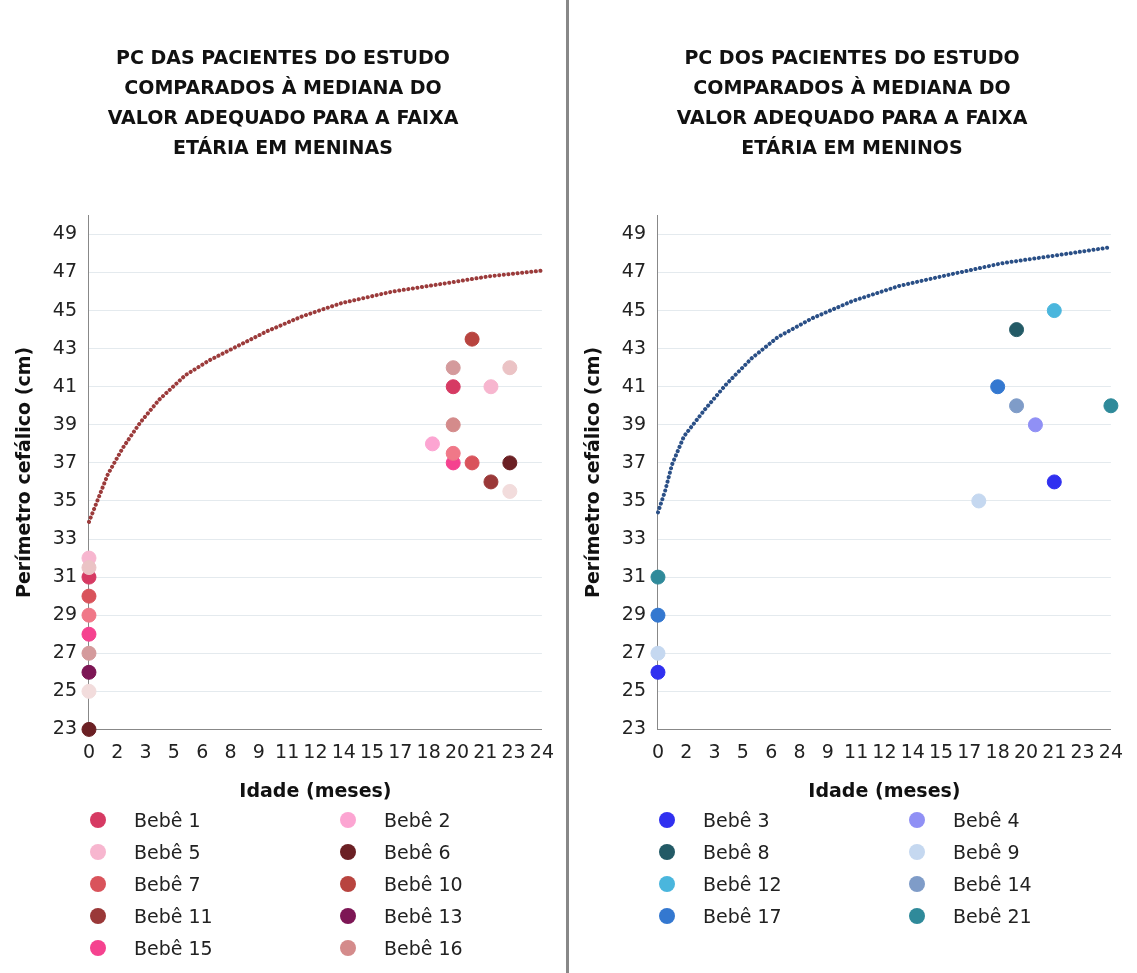 This screenshot has width=1137, height=973. I want to click on legend-label: Bebê 4, so click(986, 820).